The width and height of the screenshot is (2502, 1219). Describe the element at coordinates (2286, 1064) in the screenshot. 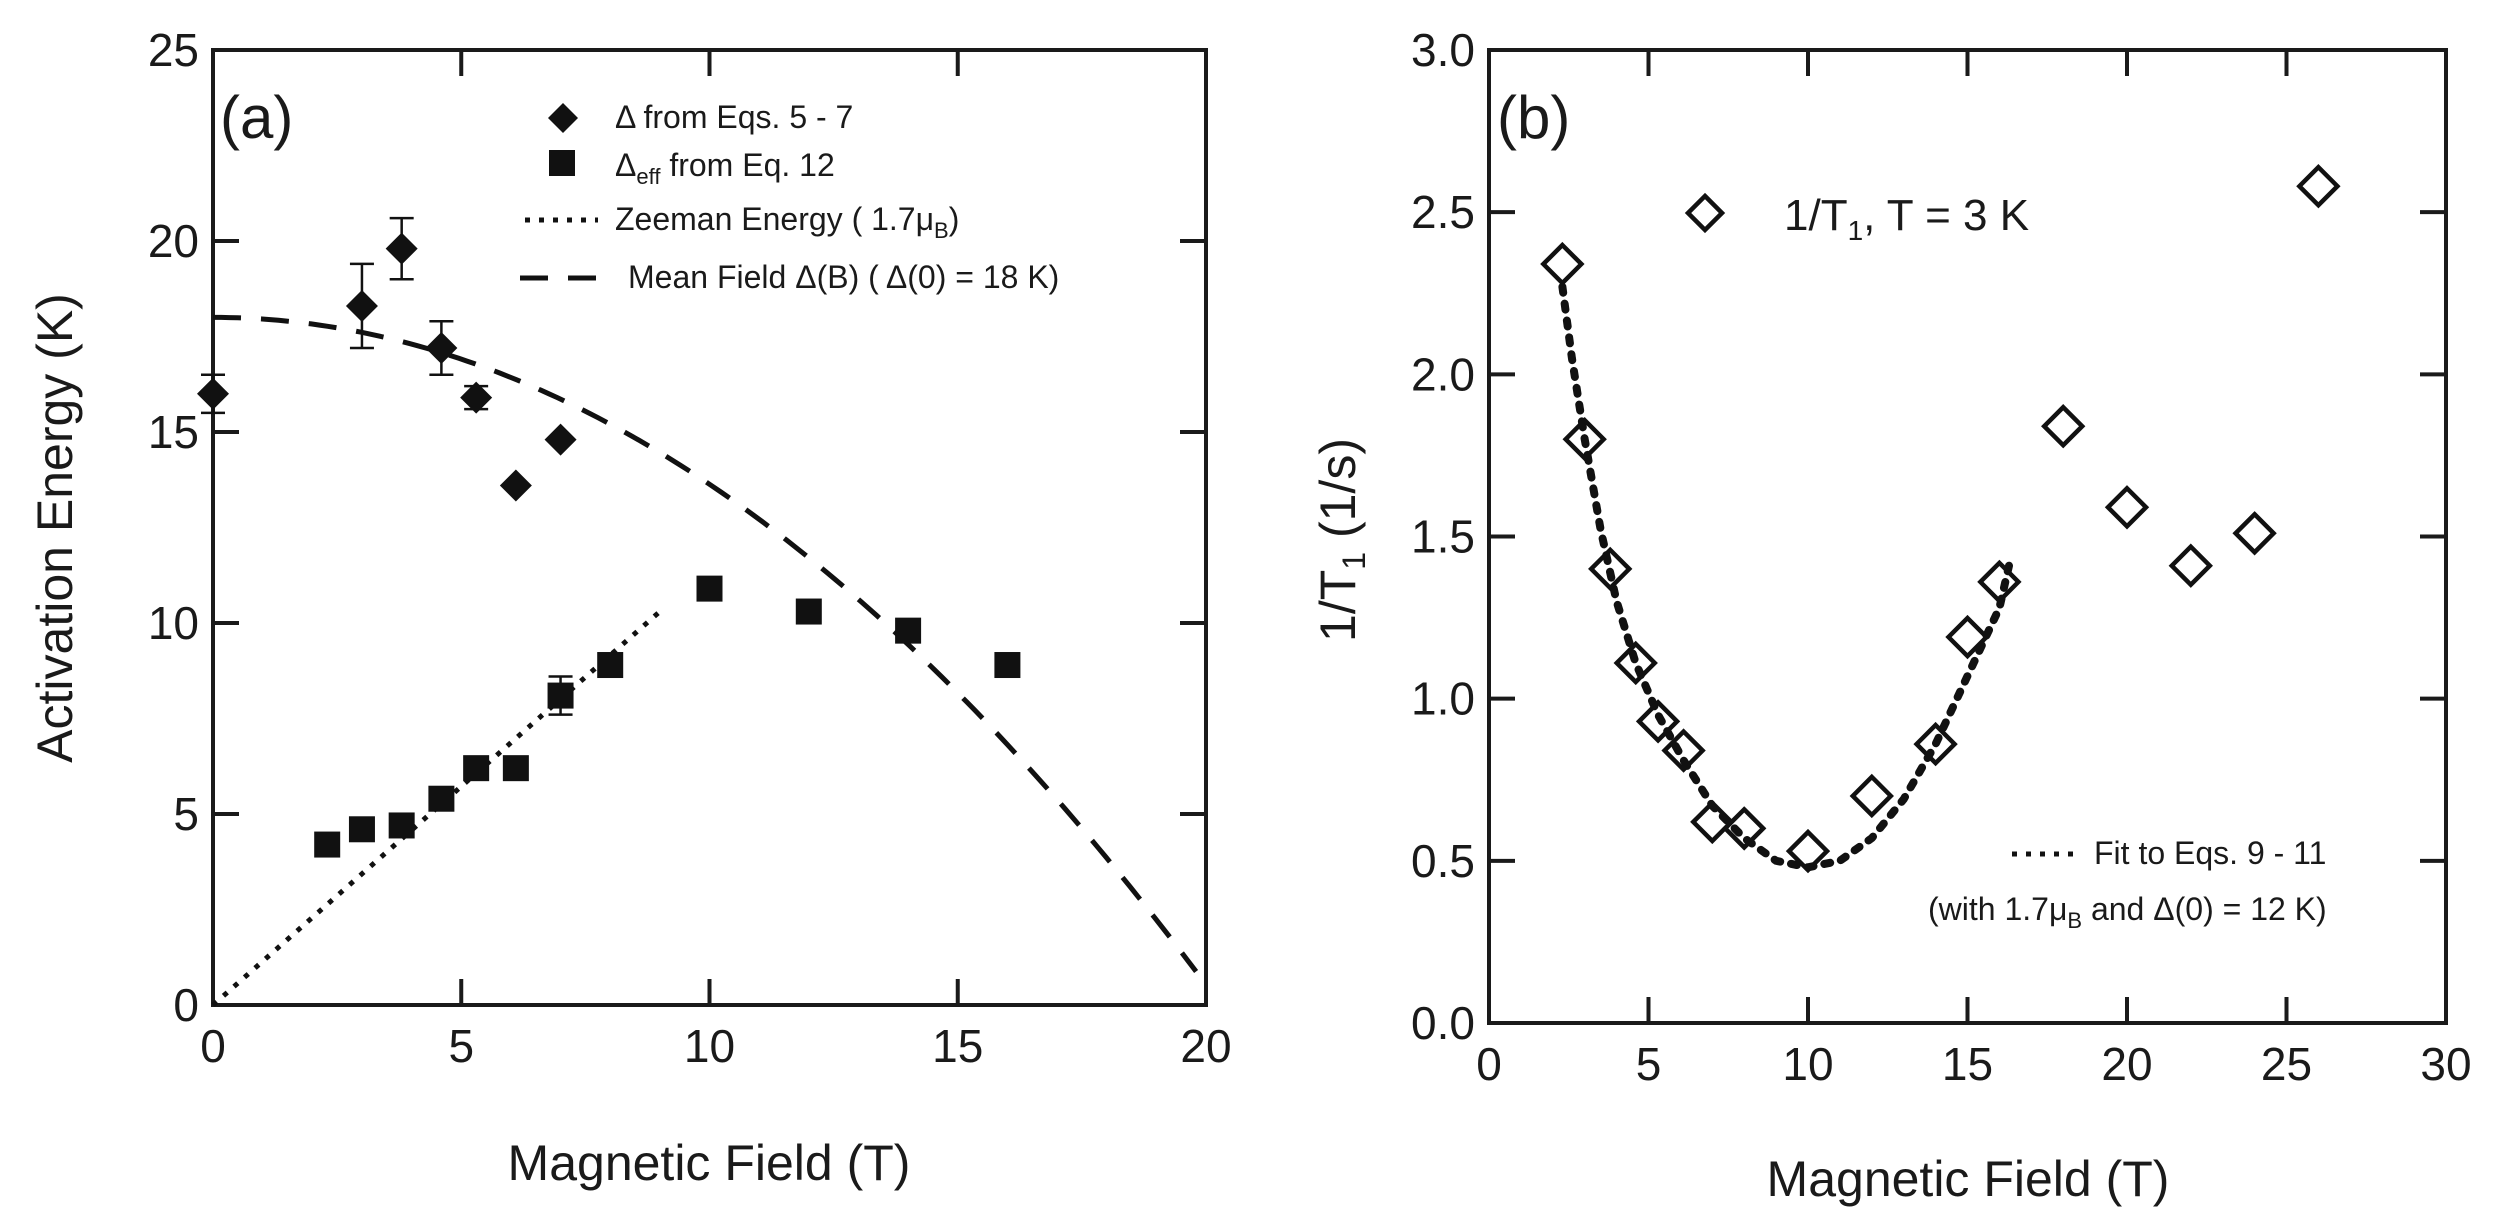

I see `x-tick-label: 25` at that location.